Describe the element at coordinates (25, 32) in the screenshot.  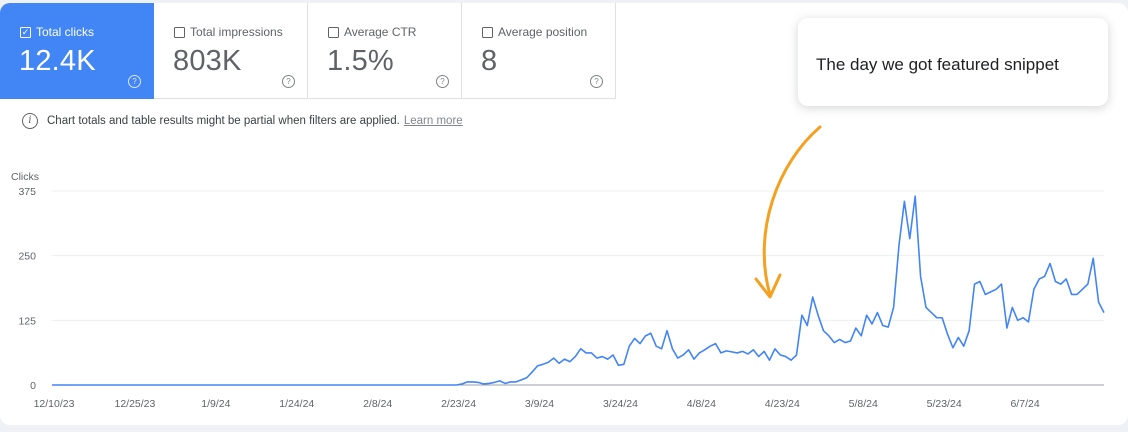
I see `checkbox-checked-icon: ✓` at that location.